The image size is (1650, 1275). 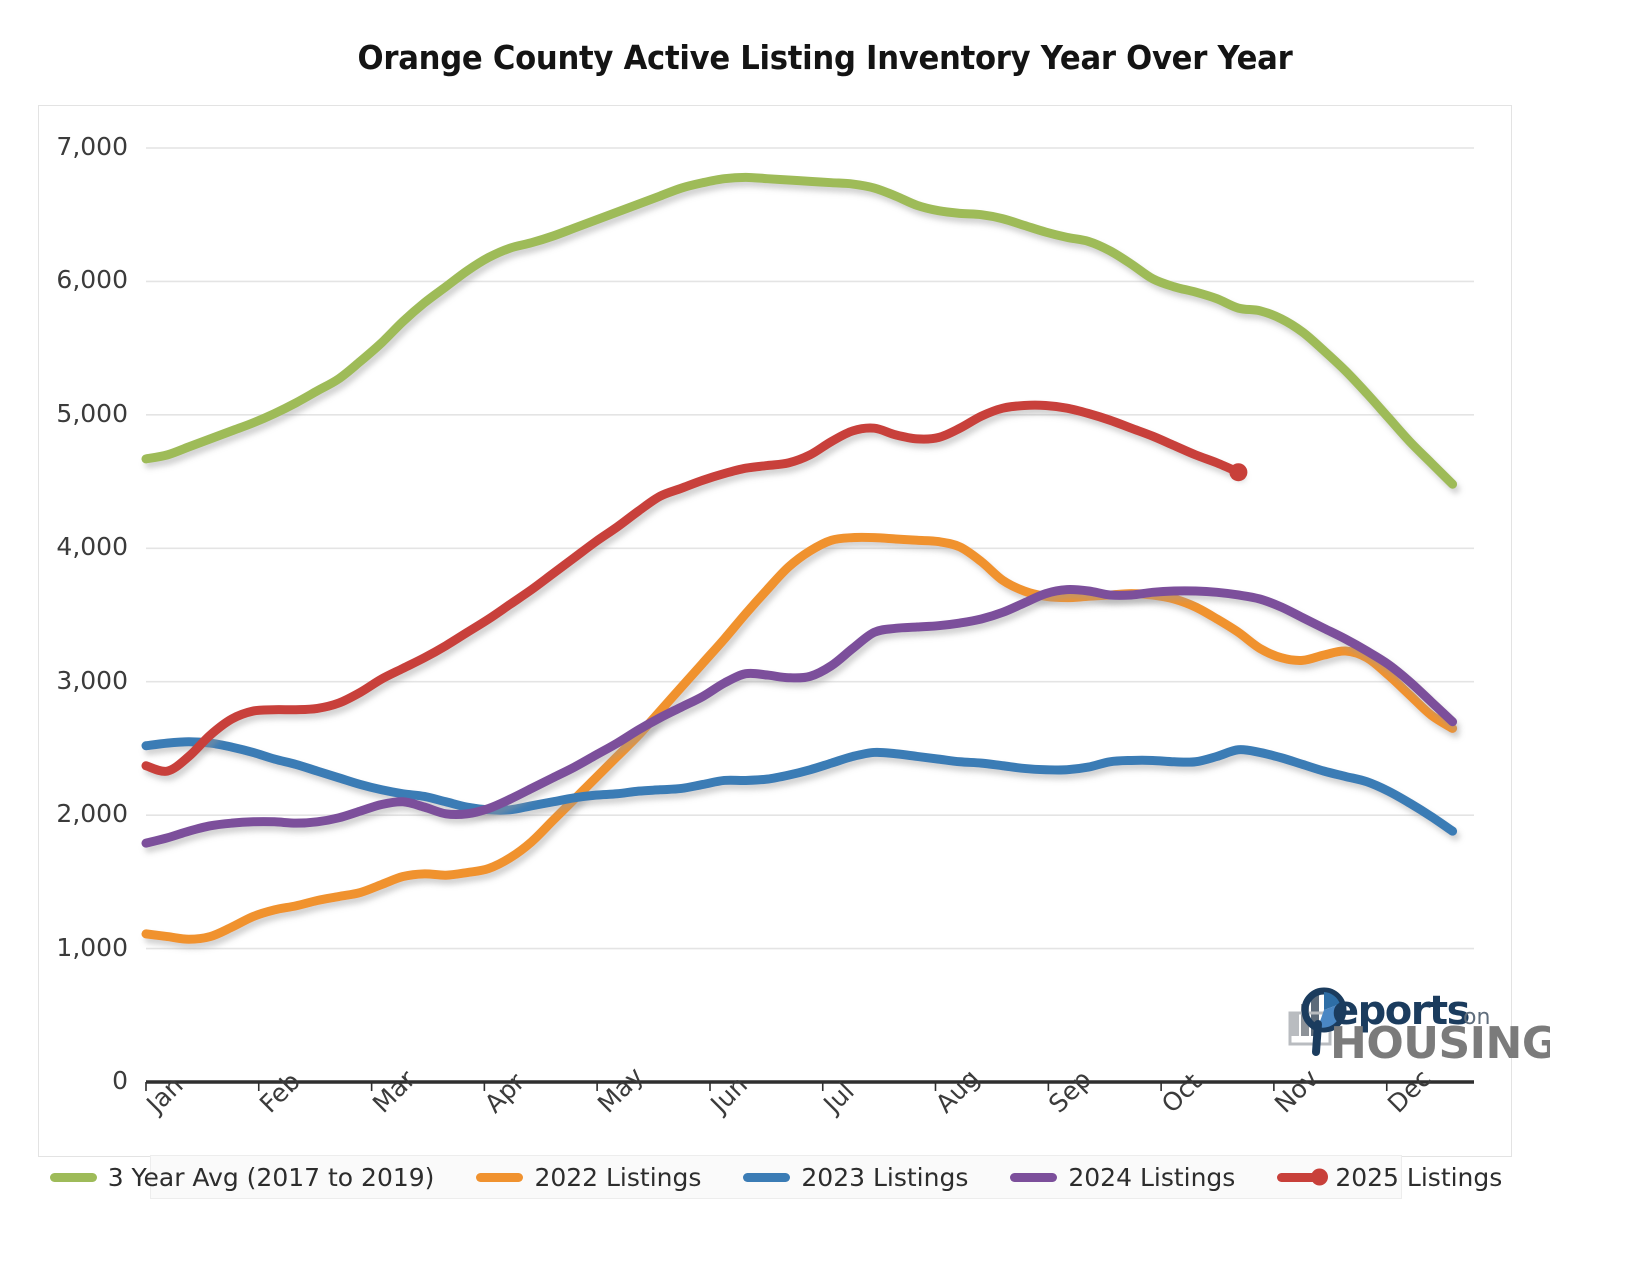 I want to click on y-axis-tick-label: 5,000, so click(x=92, y=413).